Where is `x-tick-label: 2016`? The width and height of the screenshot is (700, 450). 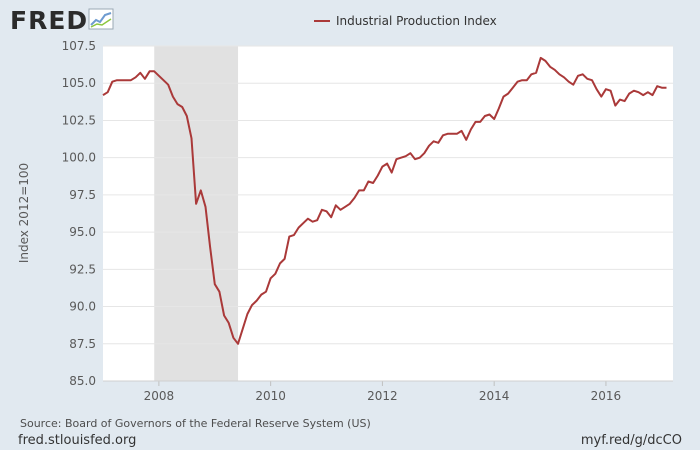
x-tick-label: 2016 is located at coordinates (606, 396).